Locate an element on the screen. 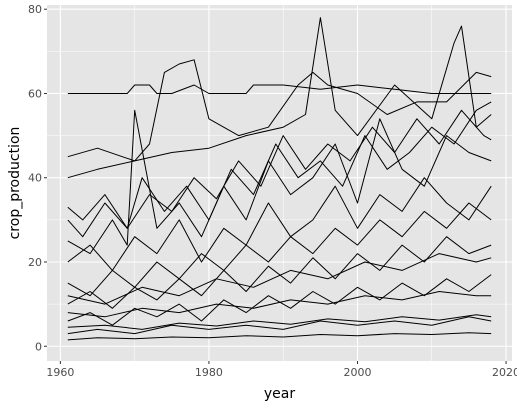  y-axis-title: crop_production is located at coordinates (15, 183).